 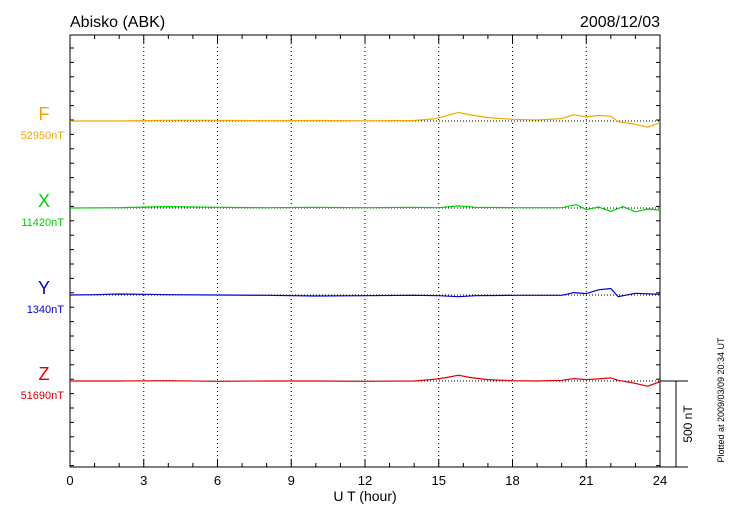 What do you see at coordinates (365, 119) in the screenshot?
I see `series-line-f` at bounding box center [365, 119].